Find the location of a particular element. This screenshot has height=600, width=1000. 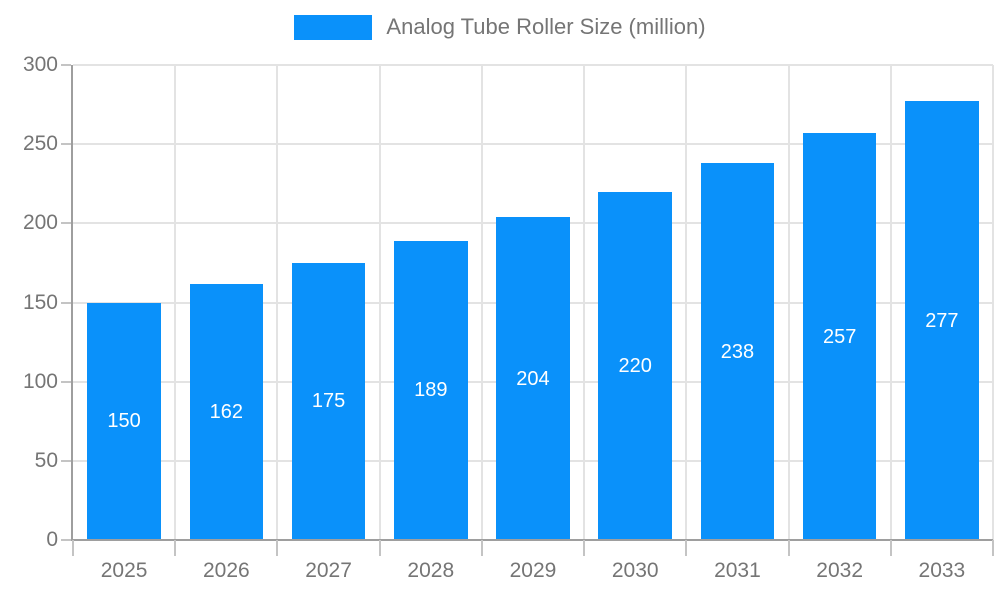

x-tick-label: 2032 is located at coordinates (840, 570).